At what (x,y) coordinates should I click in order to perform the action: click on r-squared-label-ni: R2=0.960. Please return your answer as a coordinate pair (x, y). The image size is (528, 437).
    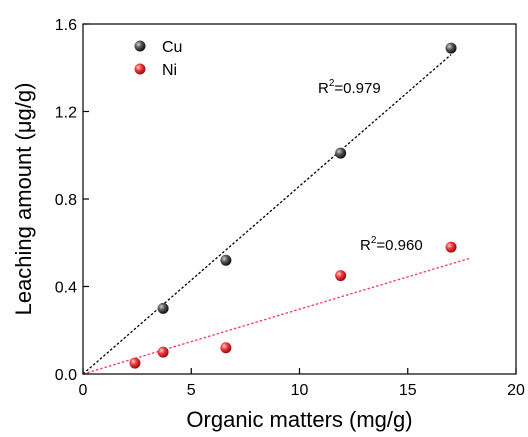
    Looking at the image, I should click on (391, 244).